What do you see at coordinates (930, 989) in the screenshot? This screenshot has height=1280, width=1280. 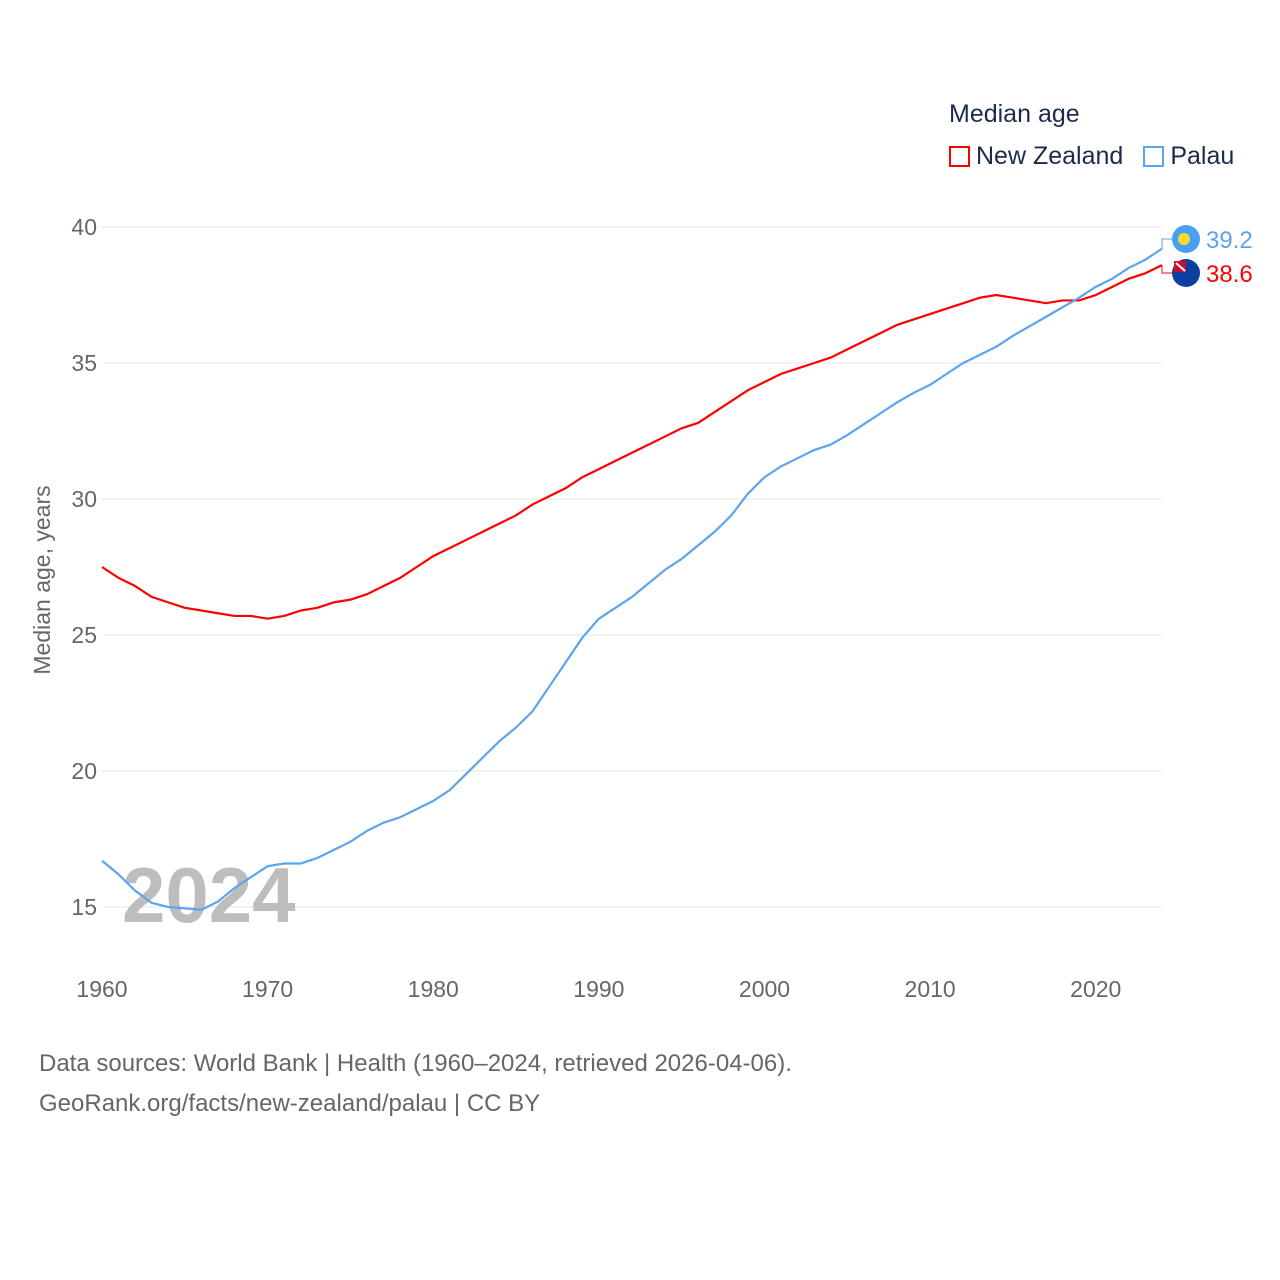 I see `x-tick-label: 2010` at bounding box center [930, 989].